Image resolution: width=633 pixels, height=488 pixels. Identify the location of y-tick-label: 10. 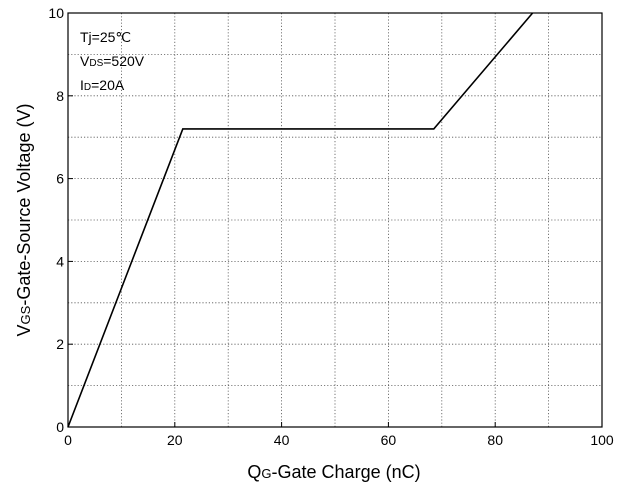
(56, 13).